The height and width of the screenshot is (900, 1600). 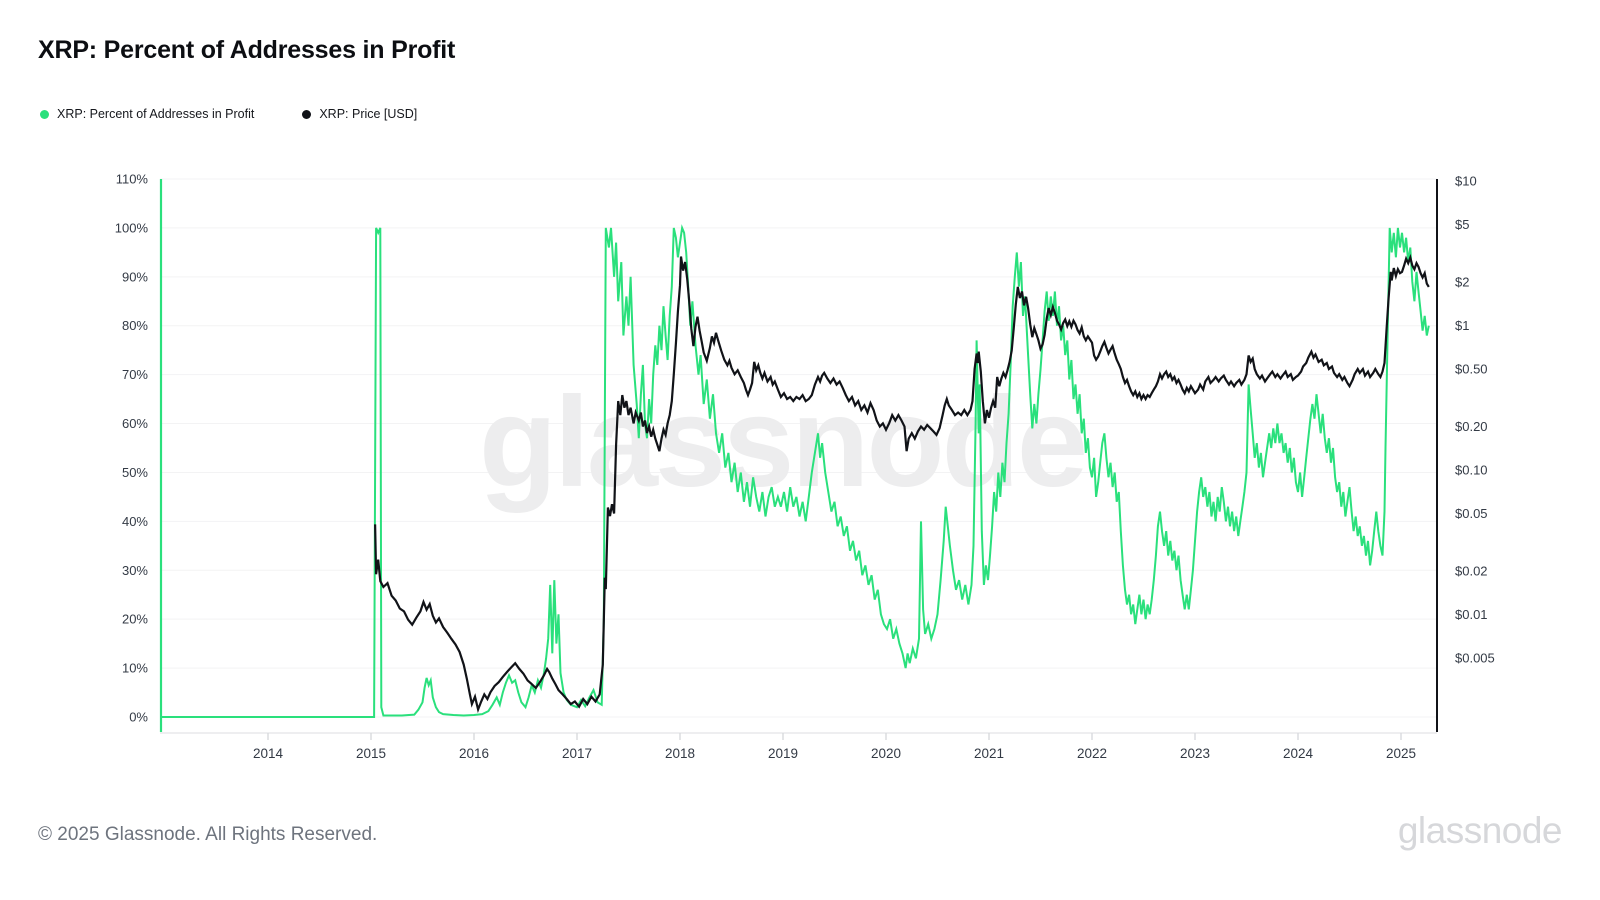 What do you see at coordinates (1471, 470) in the screenshot?
I see `right-tick-label: $0.10` at bounding box center [1471, 470].